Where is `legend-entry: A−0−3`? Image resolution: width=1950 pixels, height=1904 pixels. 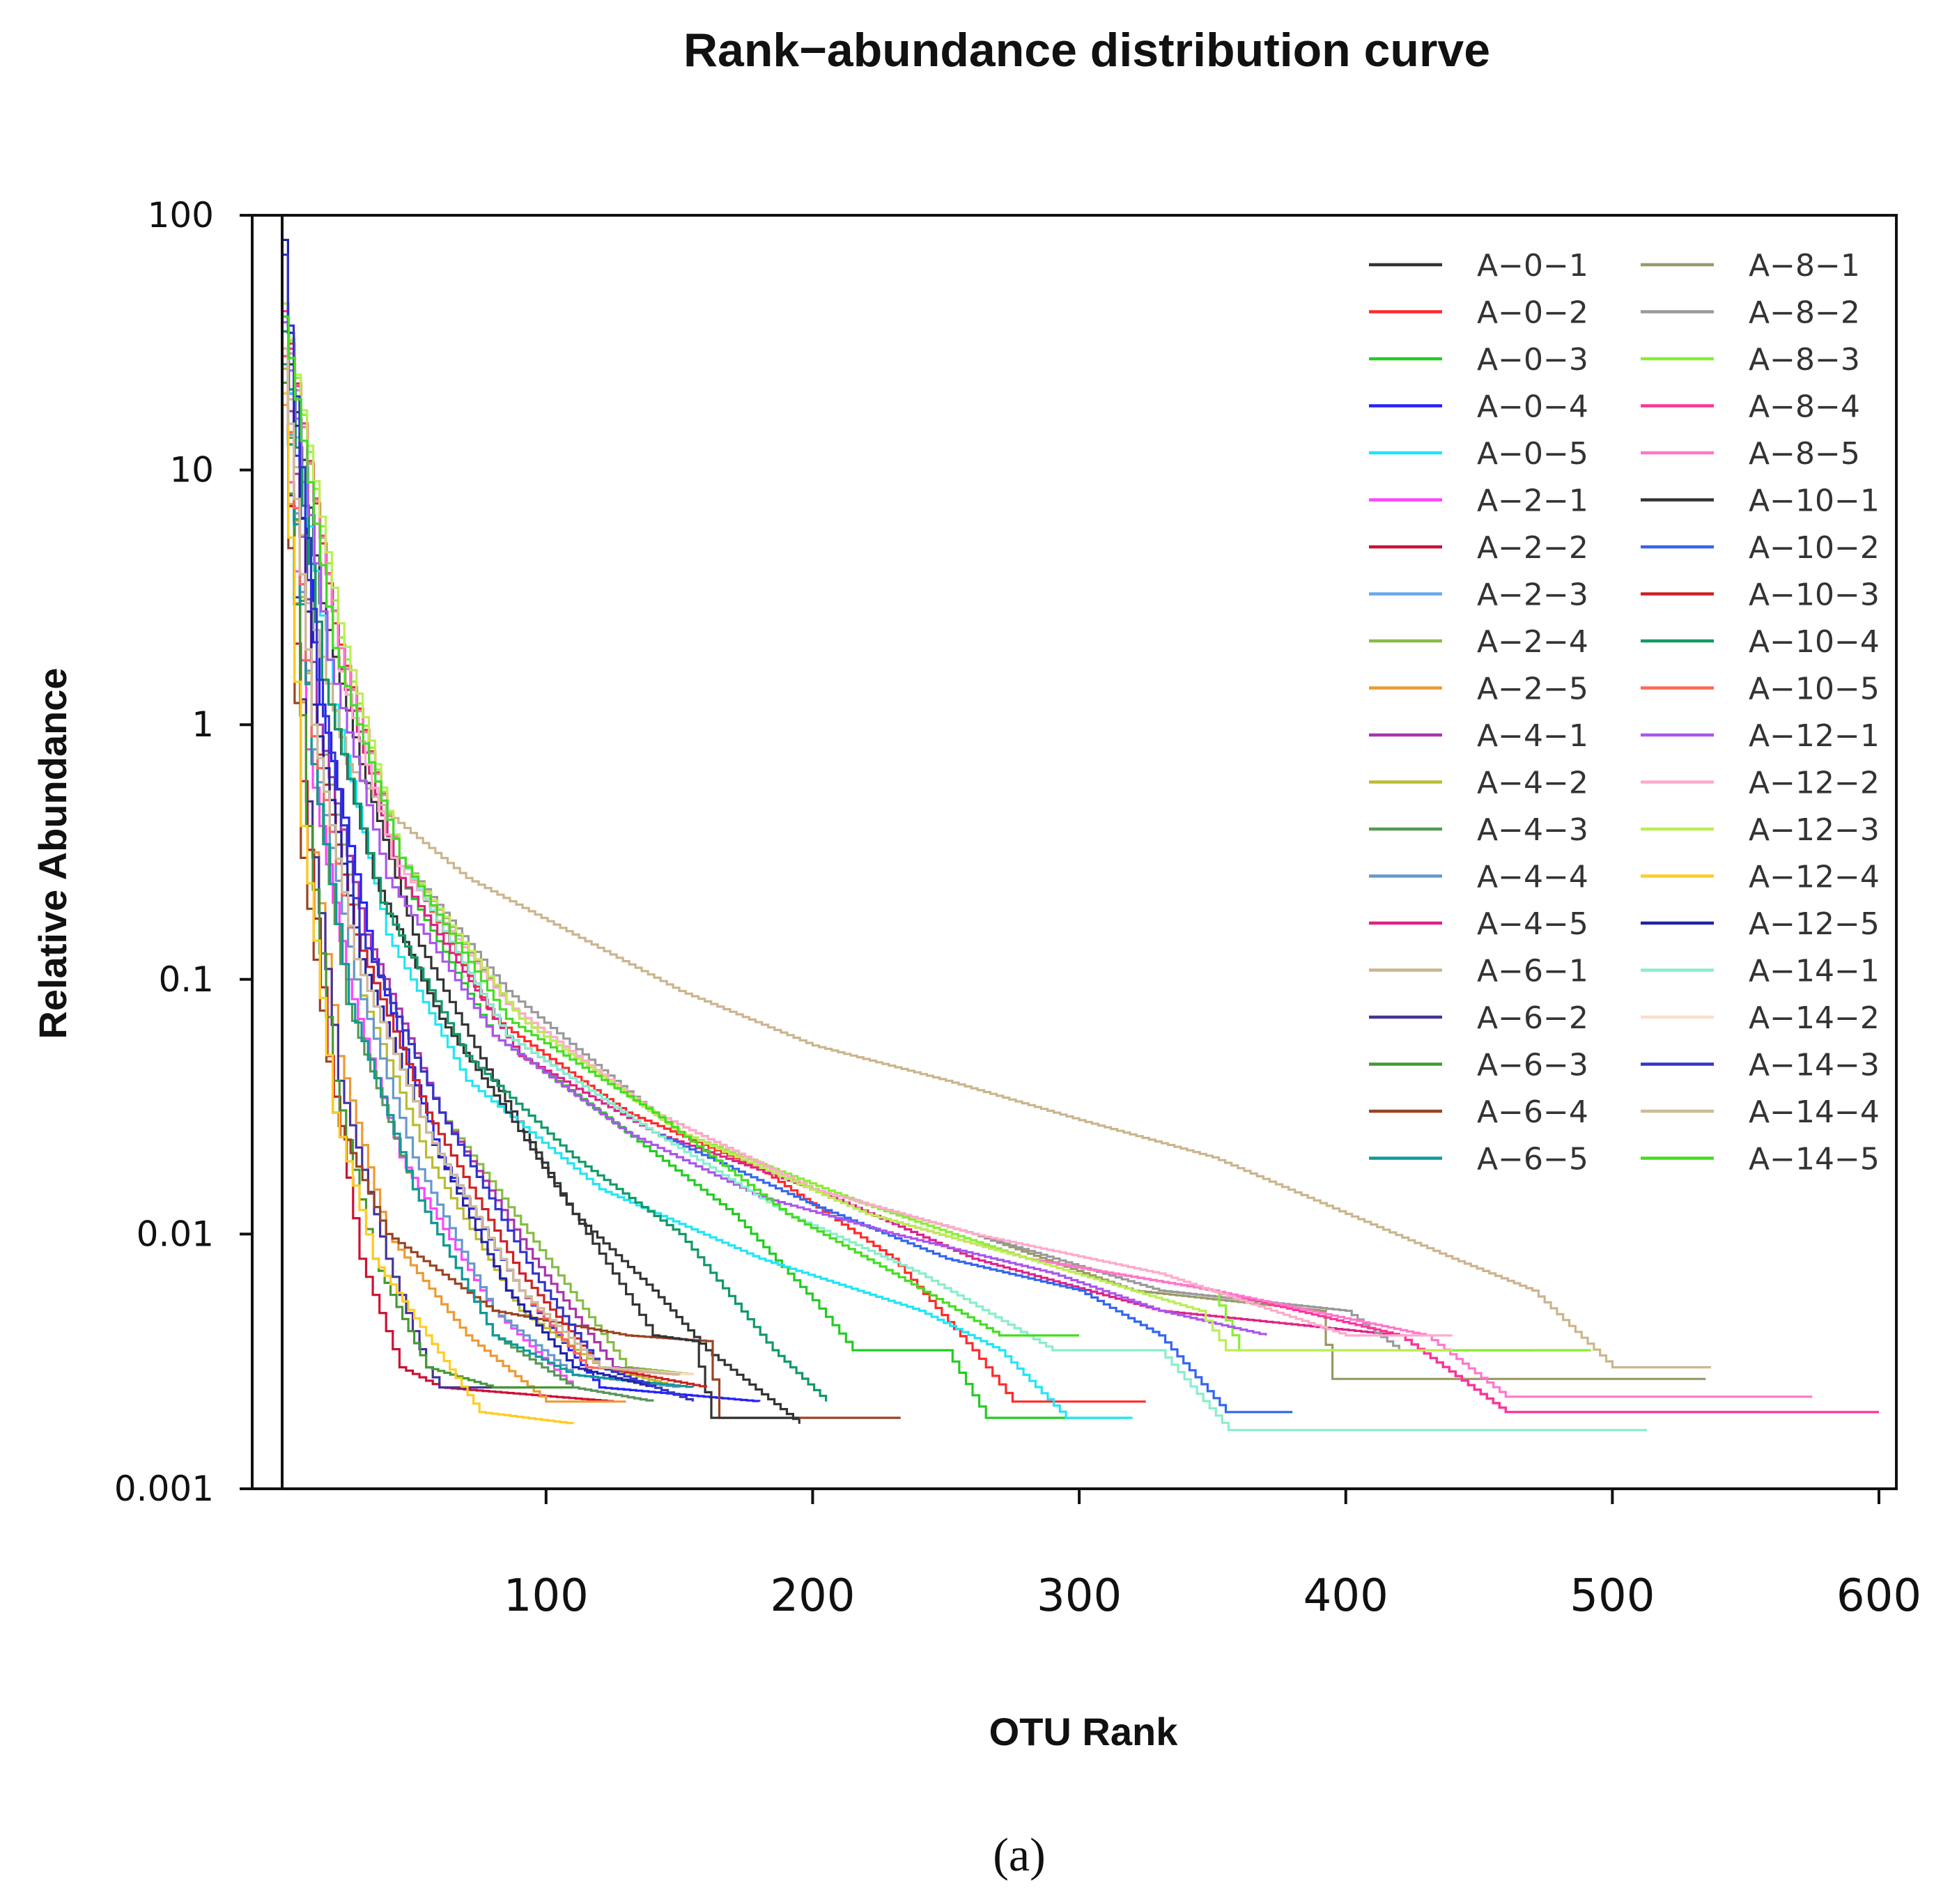 legend-entry: A−0−3 is located at coordinates (1479, 360).